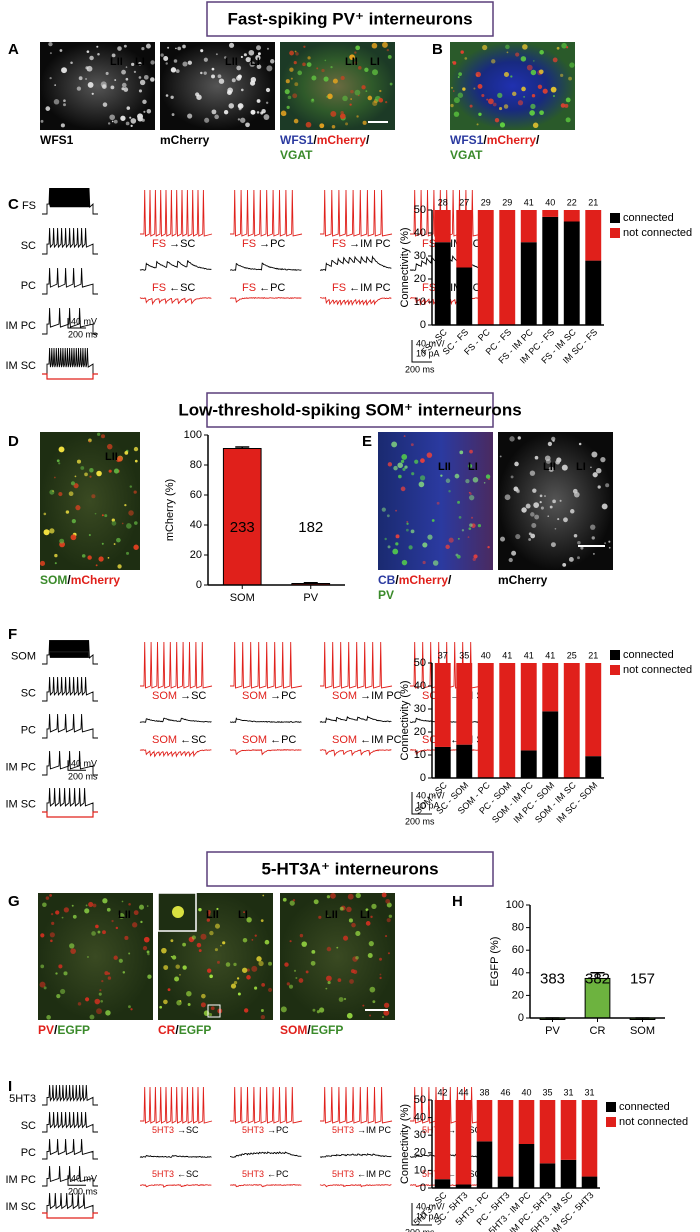  I want to click on n-label: 29, so click(507, 202).